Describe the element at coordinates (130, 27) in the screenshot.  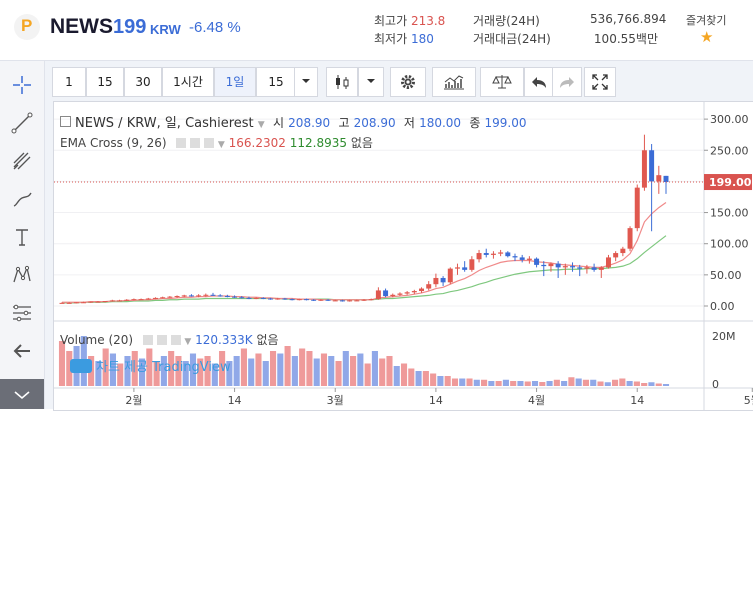
I see `current-price: 199` at that location.